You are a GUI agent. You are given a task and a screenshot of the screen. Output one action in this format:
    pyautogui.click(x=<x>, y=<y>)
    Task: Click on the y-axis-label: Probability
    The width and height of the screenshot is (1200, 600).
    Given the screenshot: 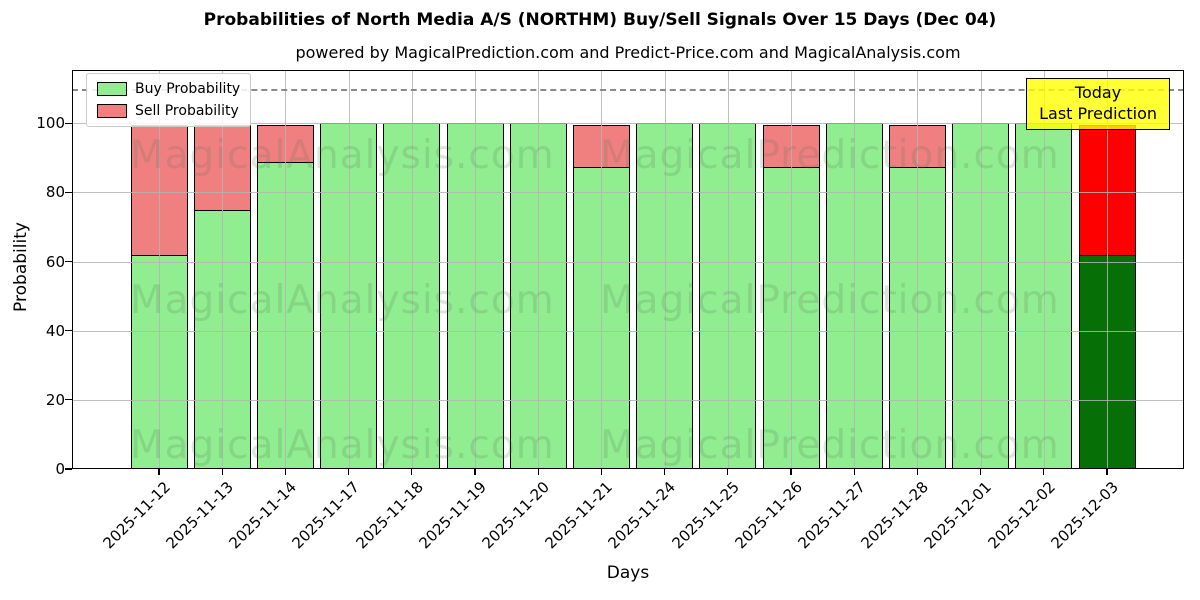 What is the action you would take?
    pyautogui.click(x=21, y=267)
    